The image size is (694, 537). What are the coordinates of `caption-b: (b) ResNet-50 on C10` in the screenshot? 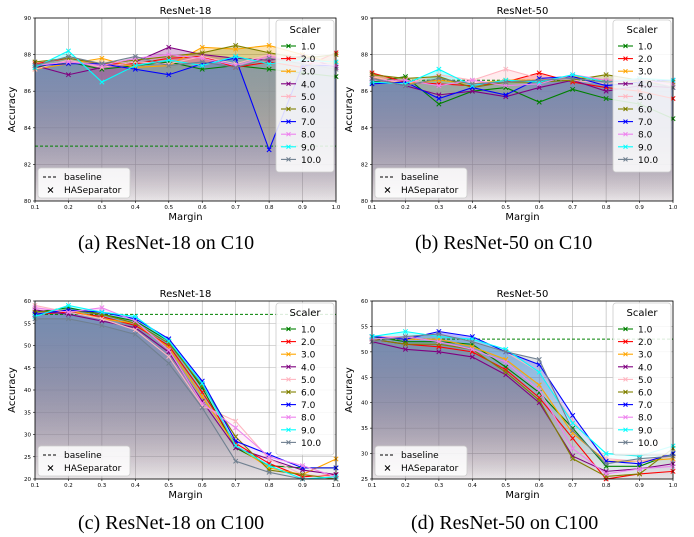 It's located at (504, 243).